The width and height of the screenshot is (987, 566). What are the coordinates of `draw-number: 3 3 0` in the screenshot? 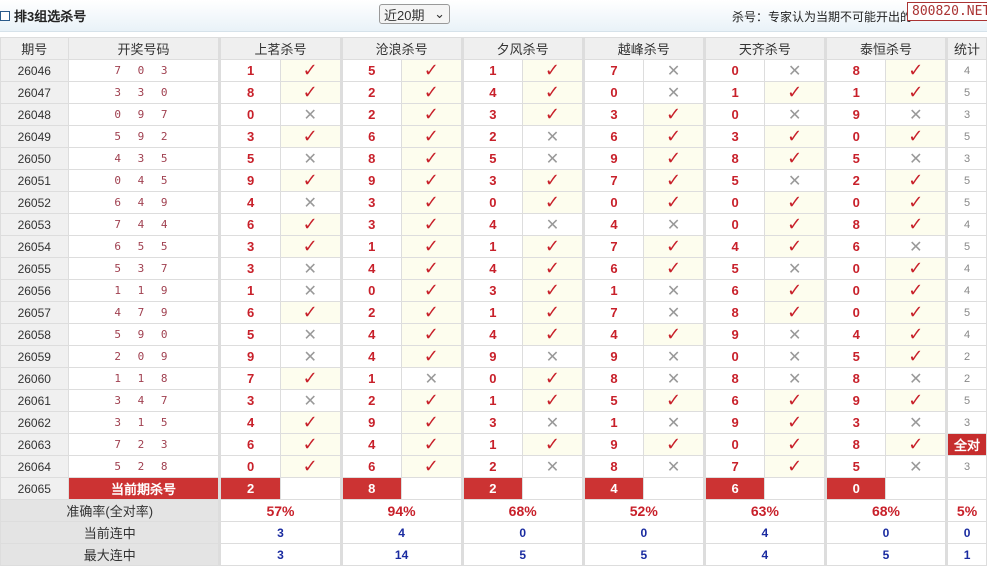 It's located at (144, 92).